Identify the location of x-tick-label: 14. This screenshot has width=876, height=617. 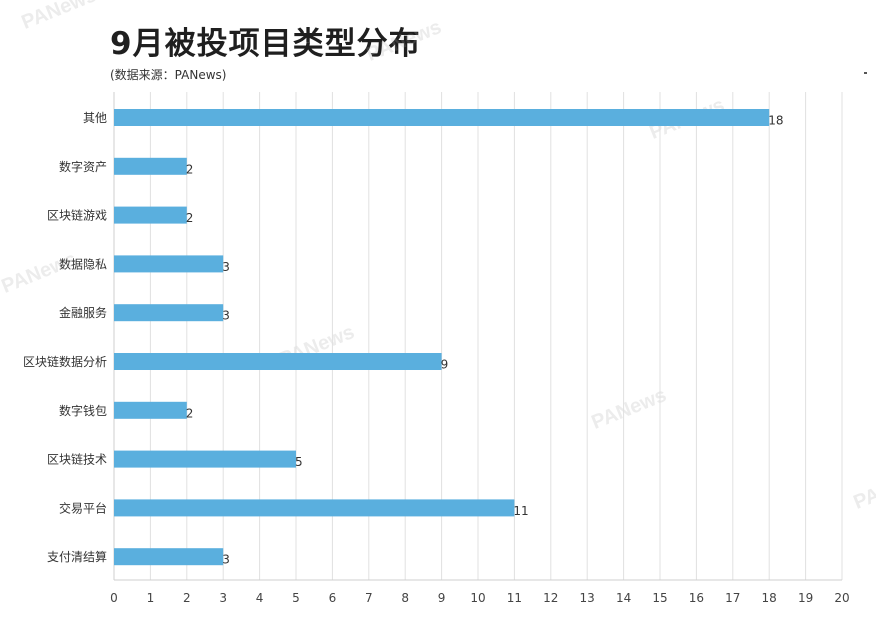
(623, 598).